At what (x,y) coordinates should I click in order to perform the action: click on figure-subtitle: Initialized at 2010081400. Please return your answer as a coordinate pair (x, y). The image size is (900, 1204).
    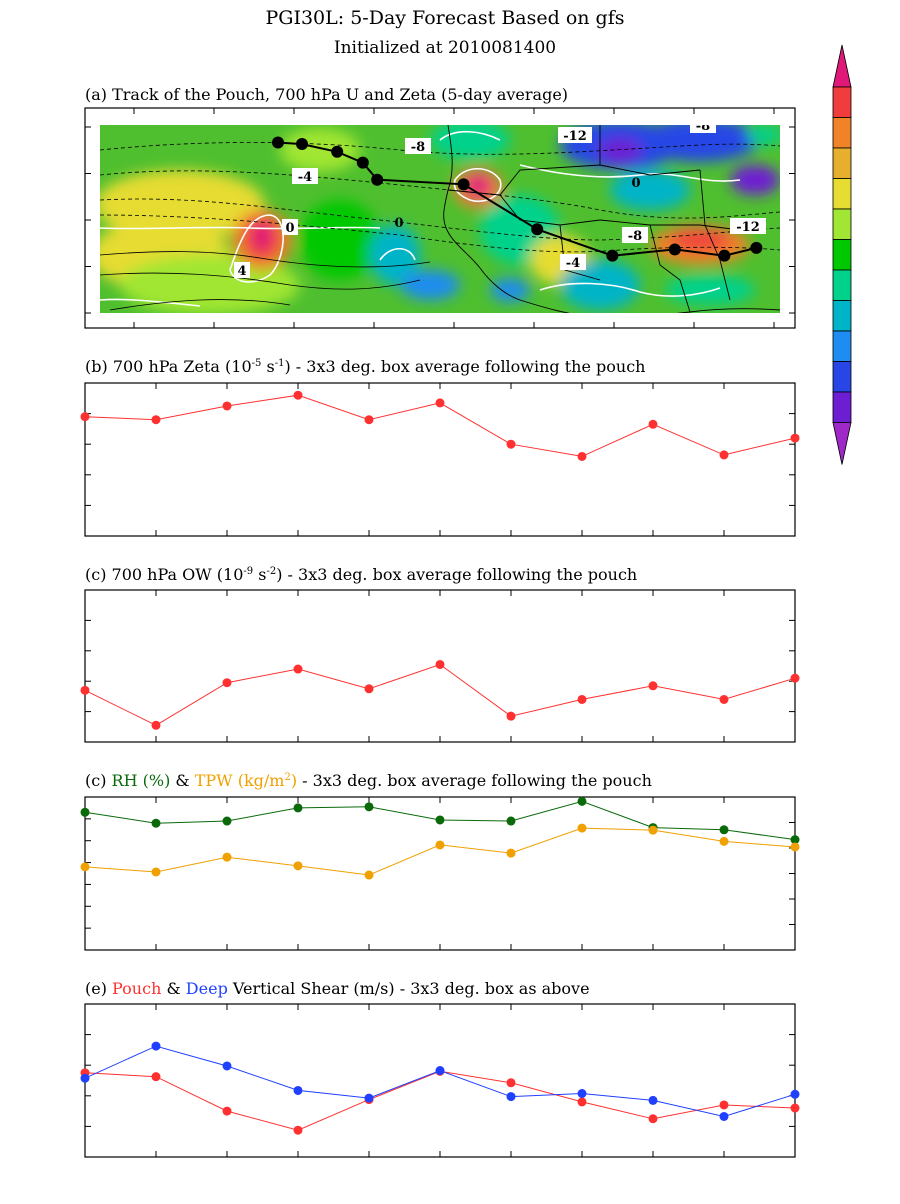
    Looking at the image, I should click on (445, 48).